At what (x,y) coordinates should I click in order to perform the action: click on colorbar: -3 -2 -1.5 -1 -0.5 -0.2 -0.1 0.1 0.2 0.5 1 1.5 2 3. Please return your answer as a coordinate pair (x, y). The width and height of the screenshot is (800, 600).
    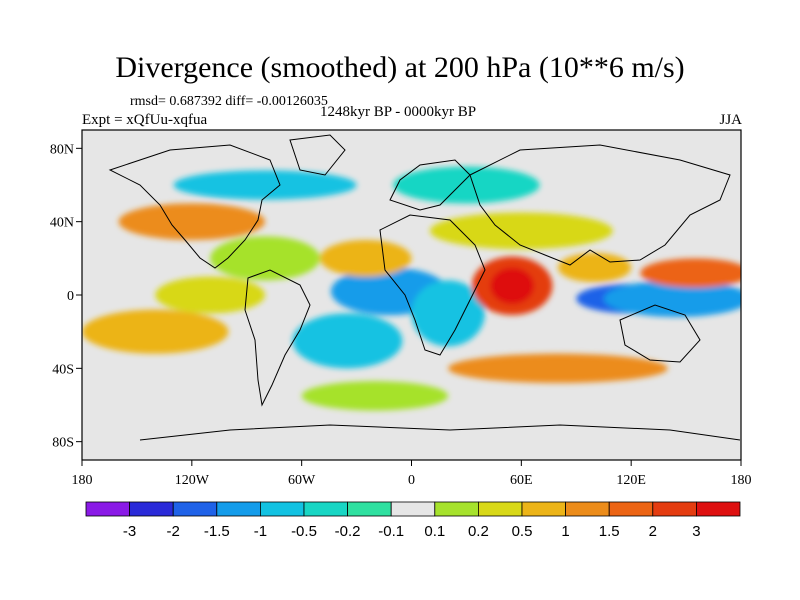
    Looking at the image, I should click on (413, 520).